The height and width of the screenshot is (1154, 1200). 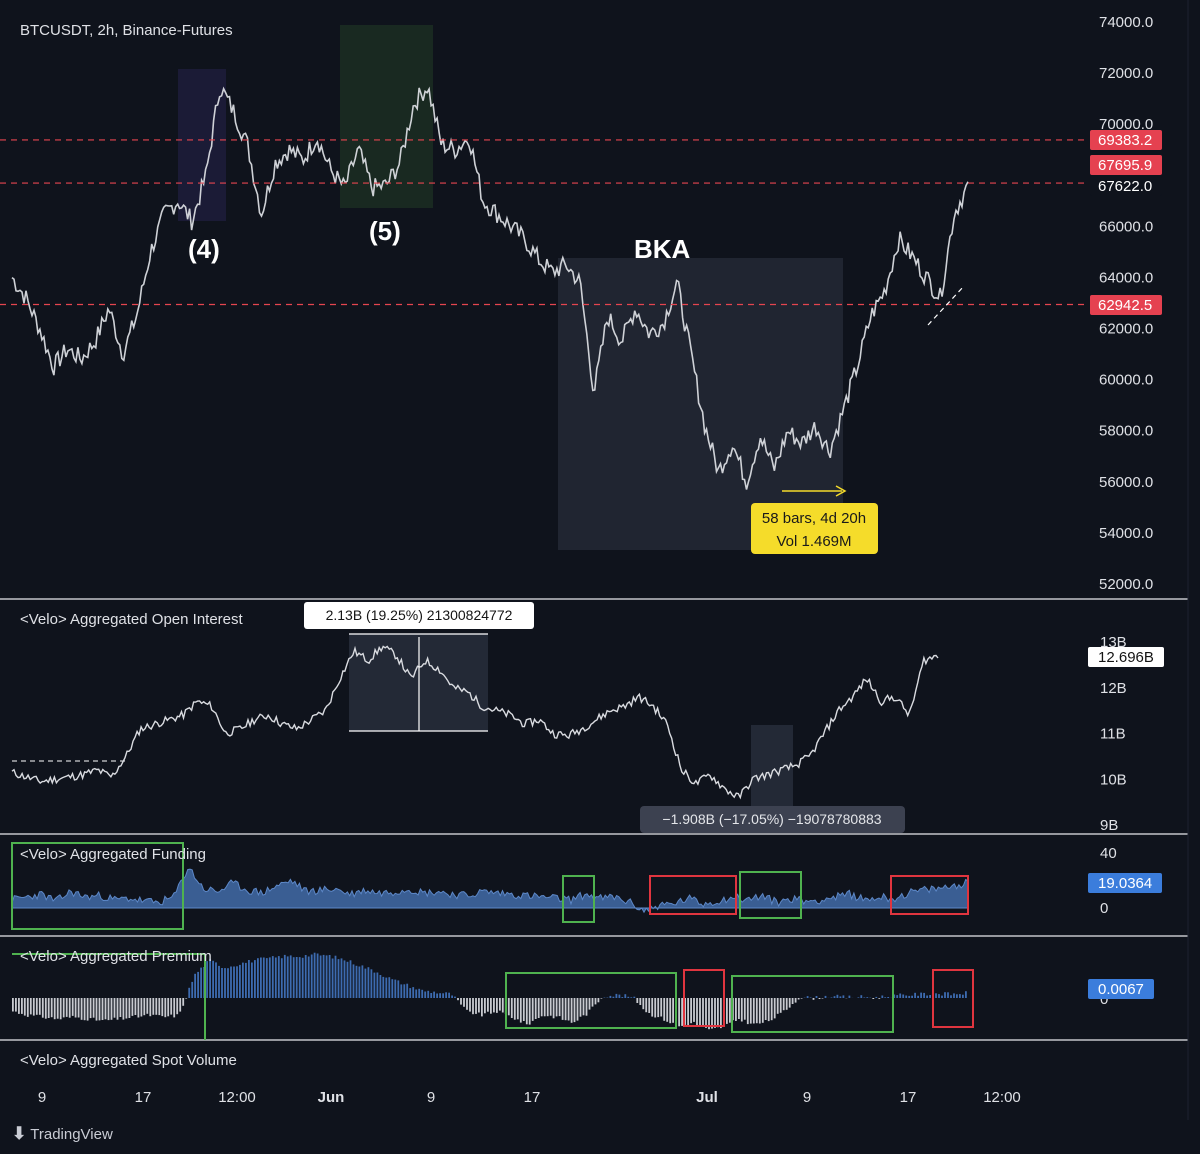 I want to click on tradingview-footer: ⬇︎ TradingView, so click(x=62, y=1134).